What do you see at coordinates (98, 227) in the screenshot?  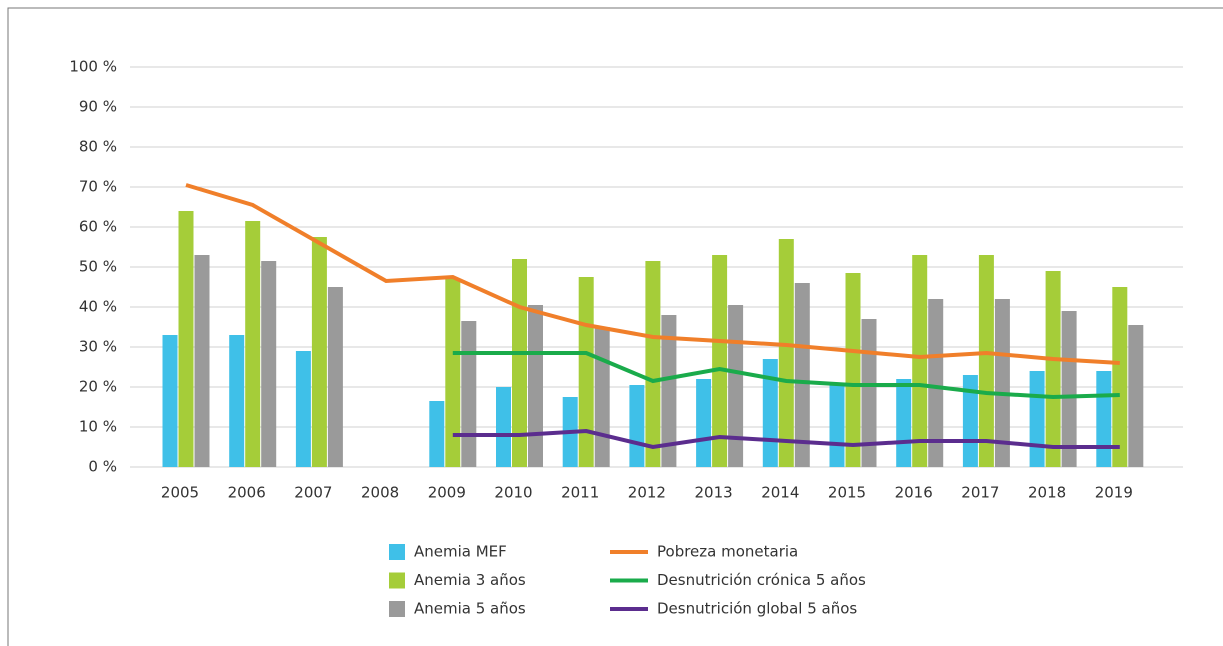 I see `y-tick-label: 60 %` at bounding box center [98, 227].